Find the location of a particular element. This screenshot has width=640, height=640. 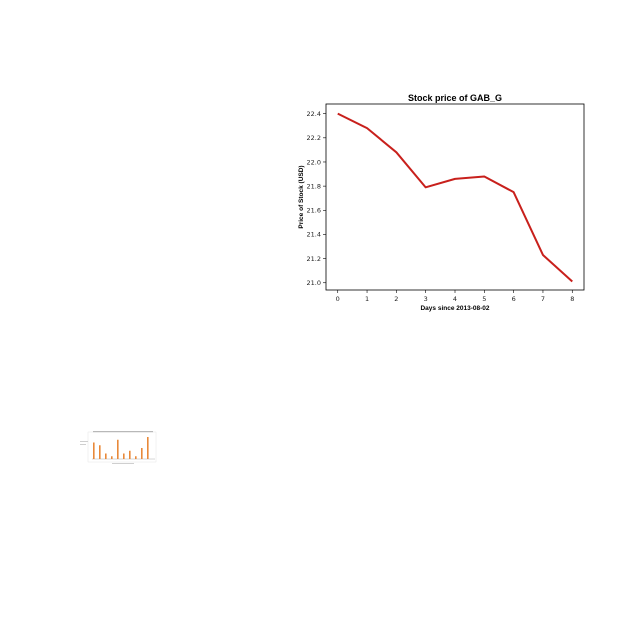

x-tick-label: 0 is located at coordinates (338, 299).